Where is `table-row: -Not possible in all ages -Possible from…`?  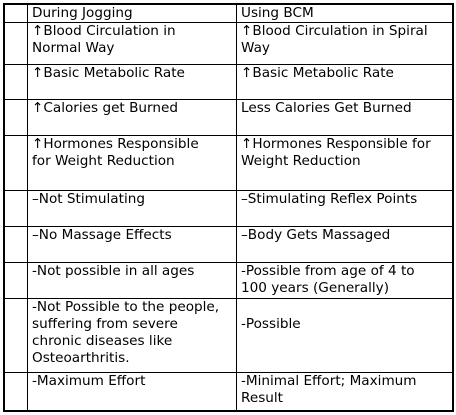 table-row: -Not possible in all ages -Possible from… is located at coordinates (228, 280).